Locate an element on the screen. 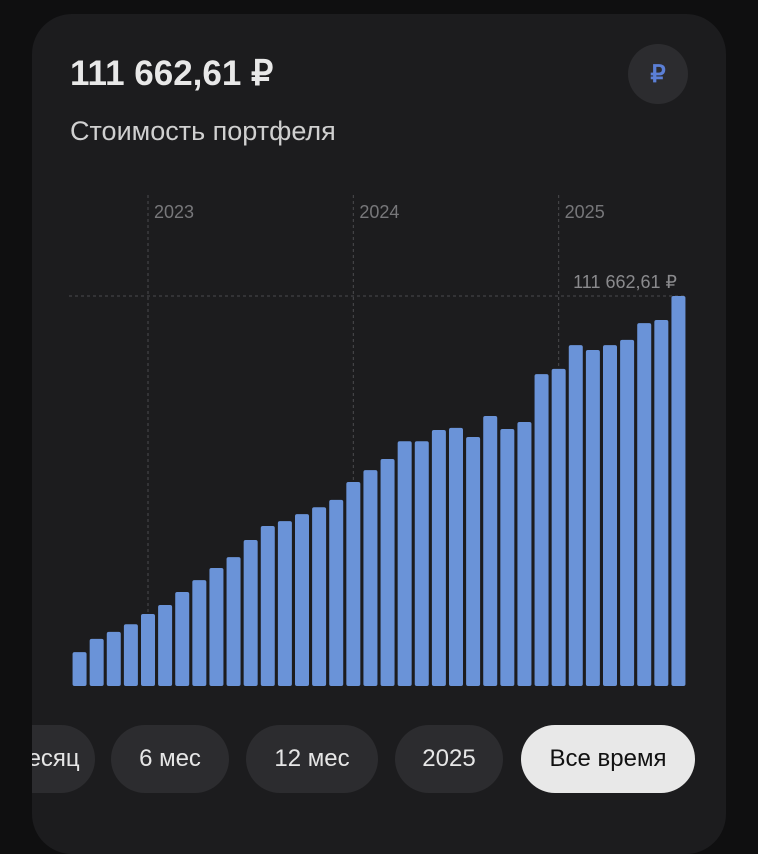 The width and height of the screenshot is (758, 854). portfolio-value: 111 662,61 ₽ is located at coordinates (172, 73).